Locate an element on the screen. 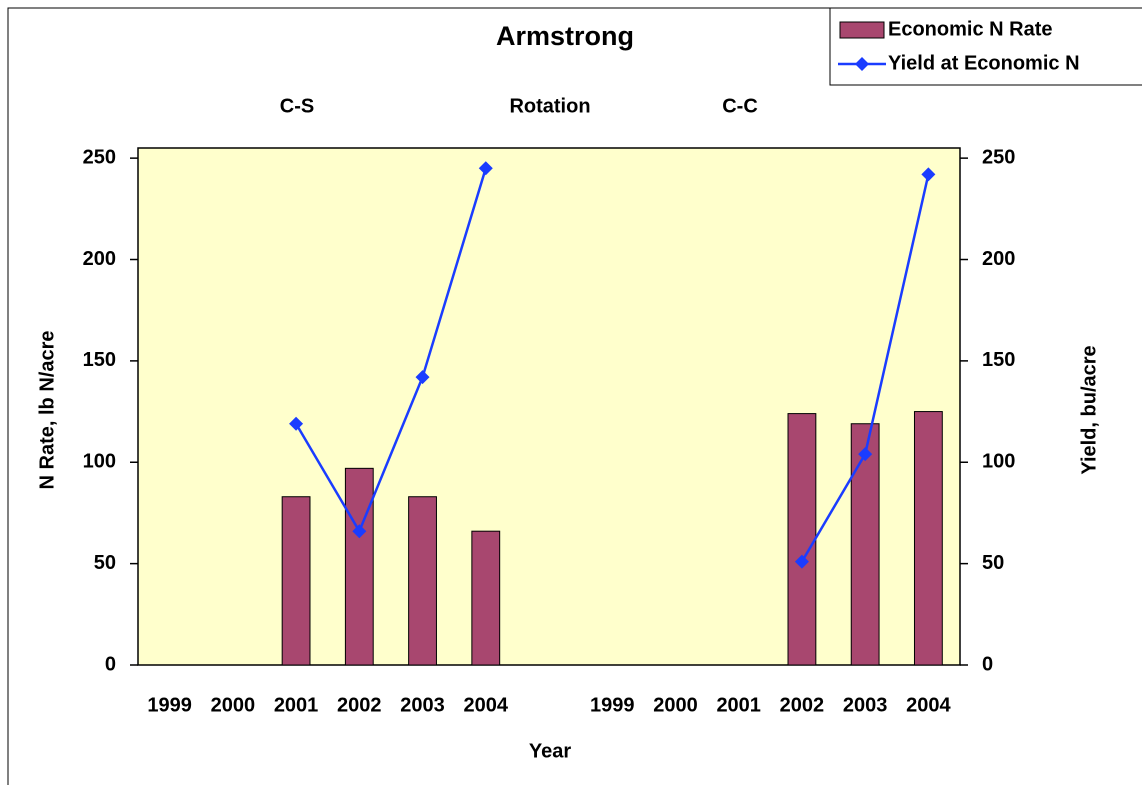 This screenshot has width=1142, height=785. y2-tick-label: 0 is located at coordinates (987, 664).